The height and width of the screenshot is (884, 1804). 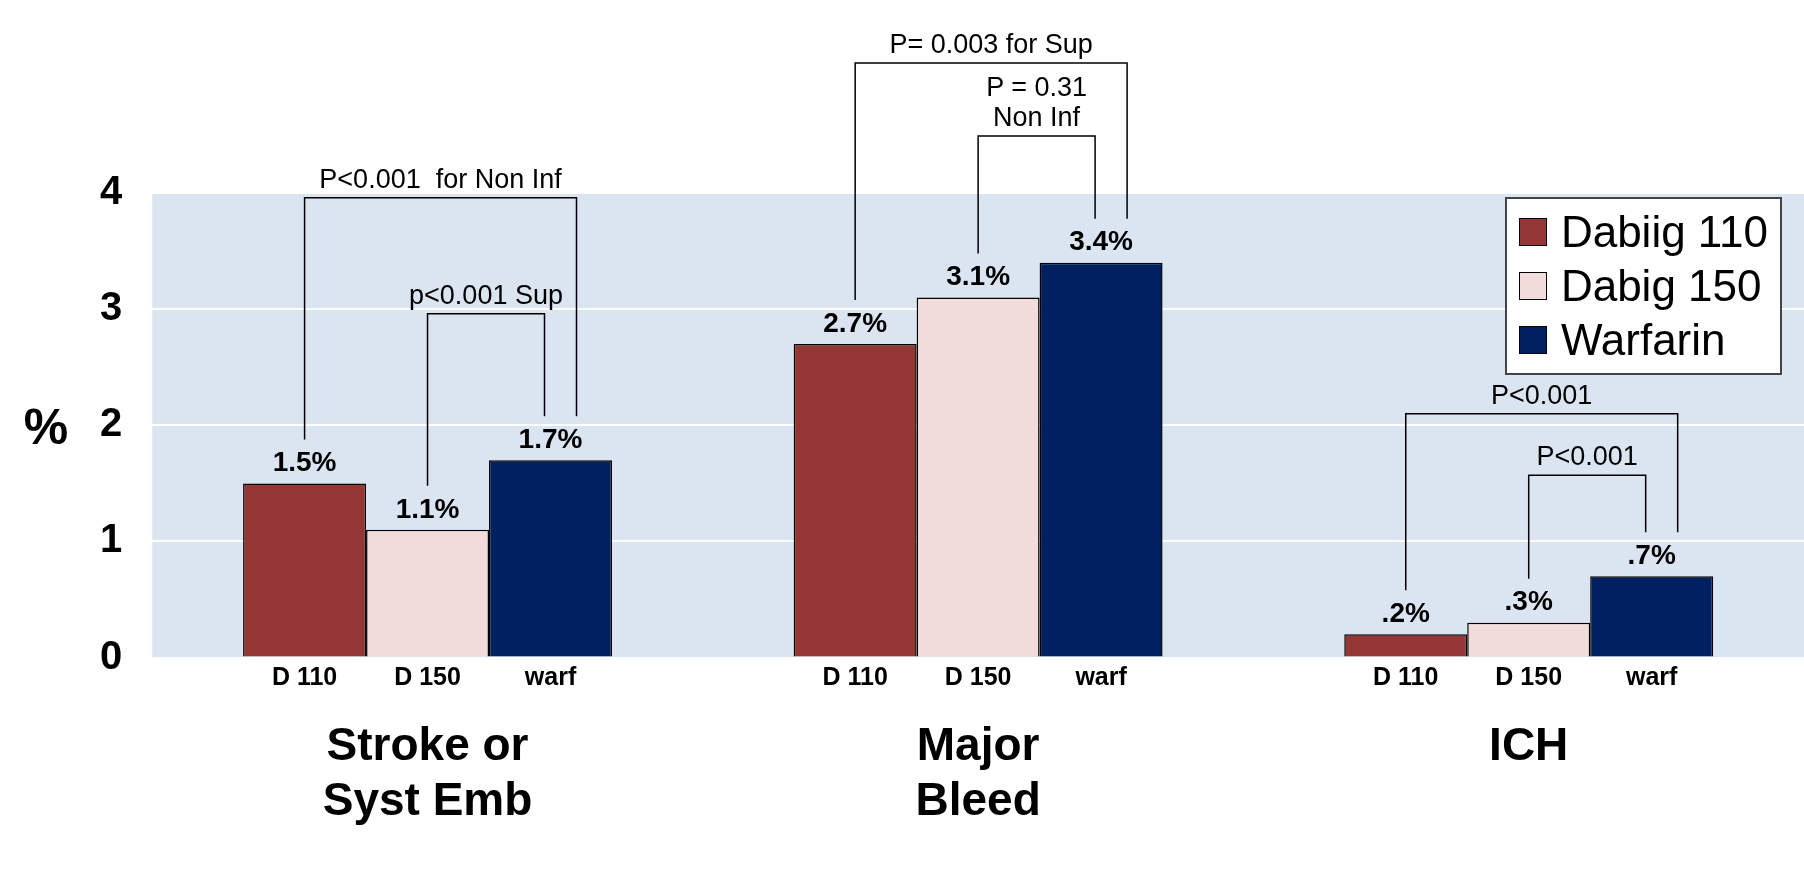 What do you see at coordinates (1037, 102) in the screenshot?
I see `text: P = 0.31 Non Inf` at bounding box center [1037, 102].